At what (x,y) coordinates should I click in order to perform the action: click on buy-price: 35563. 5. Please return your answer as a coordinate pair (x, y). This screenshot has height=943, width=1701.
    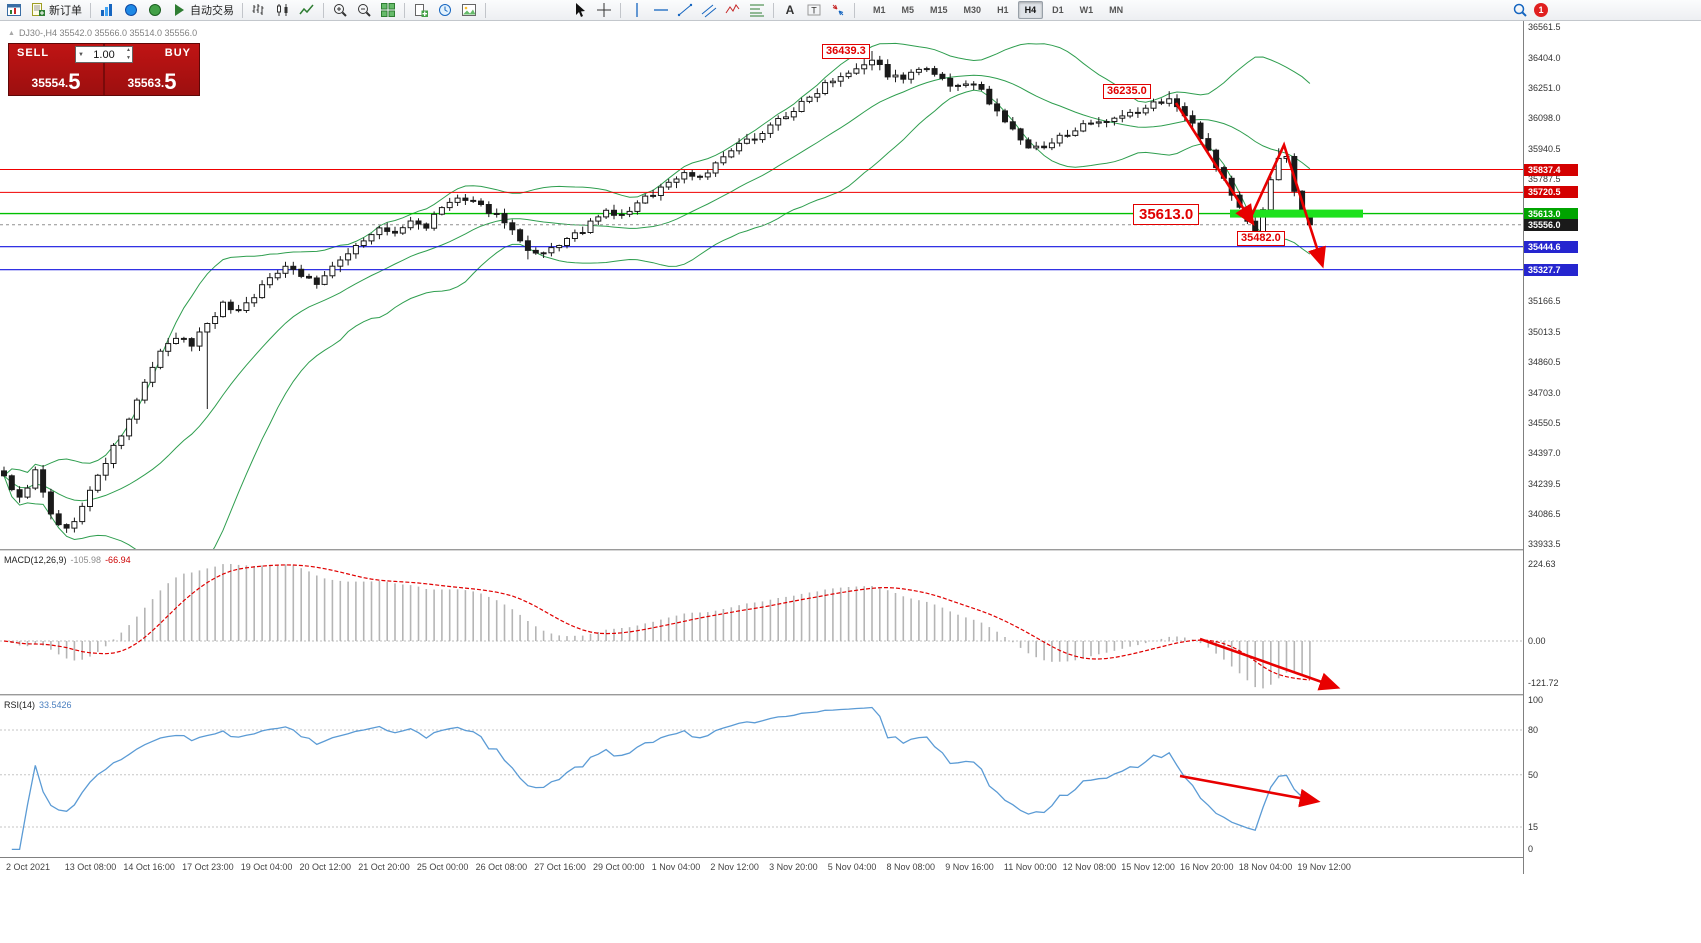
    Looking at the image, I should click on (152, 81).